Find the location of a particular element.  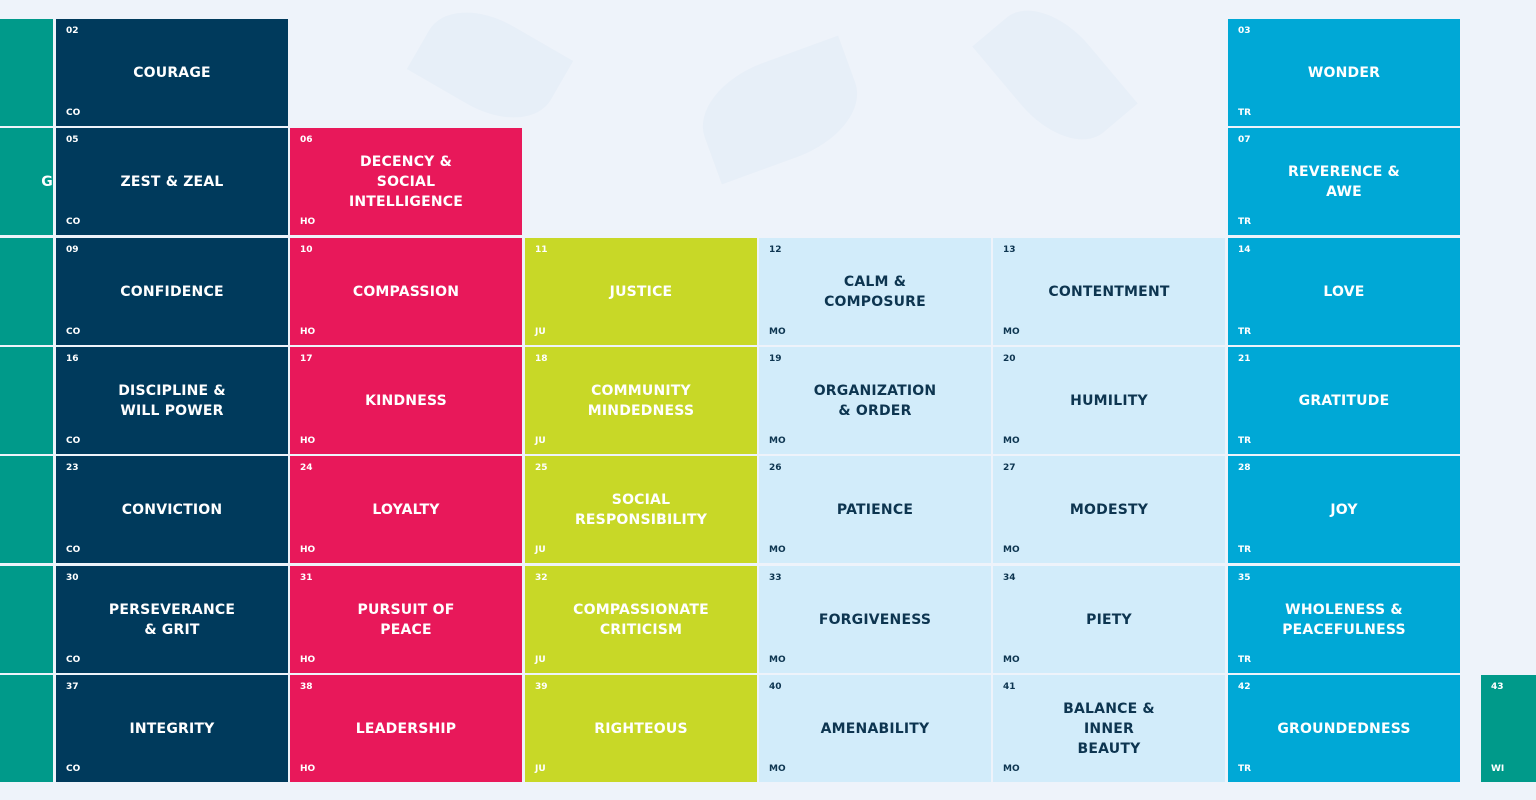

trait-number: 25 is located at coordinates (541, 468).